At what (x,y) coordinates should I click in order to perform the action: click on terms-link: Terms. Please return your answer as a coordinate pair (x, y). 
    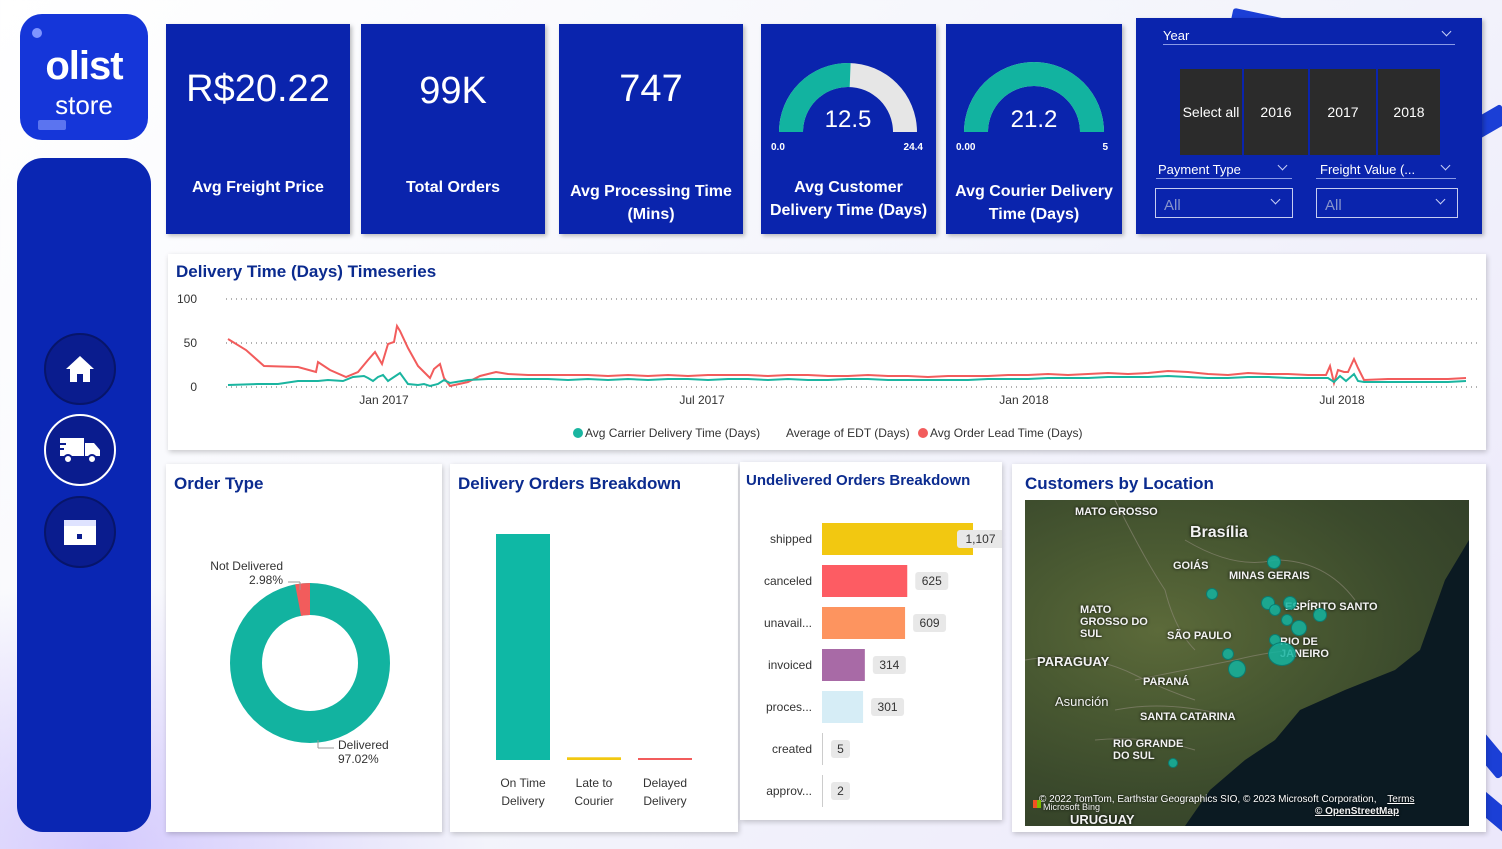
    Looking at the image, I should click on (1401, 799).